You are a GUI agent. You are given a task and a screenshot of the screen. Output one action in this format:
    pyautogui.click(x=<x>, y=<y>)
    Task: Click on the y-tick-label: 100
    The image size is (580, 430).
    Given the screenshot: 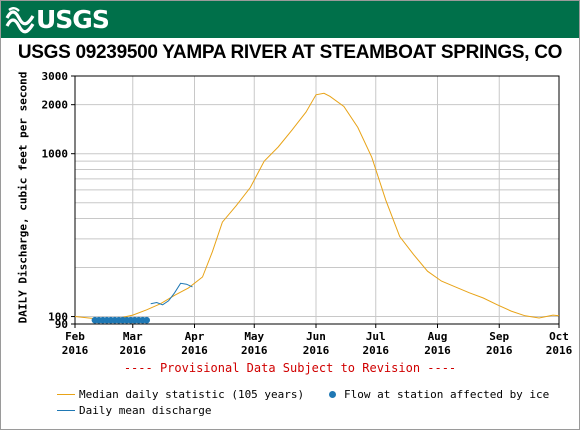 What is the action you would take?
    pyautogui.click(x=58, y=317)
    